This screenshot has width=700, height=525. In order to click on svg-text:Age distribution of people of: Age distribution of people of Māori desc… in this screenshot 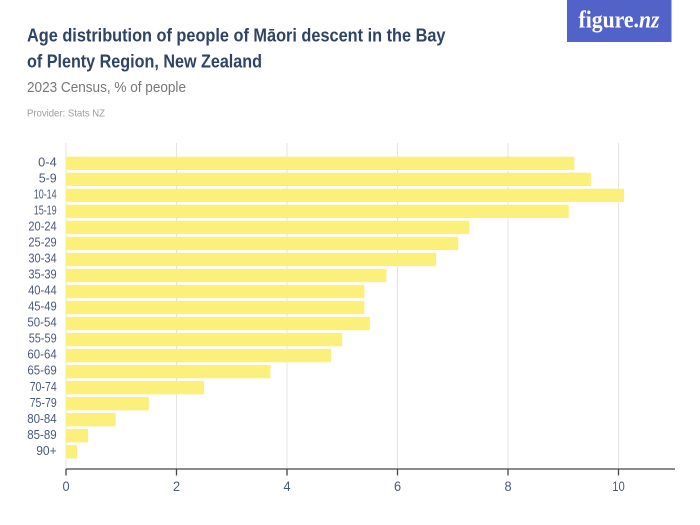, I will do `click(236, 36)`.